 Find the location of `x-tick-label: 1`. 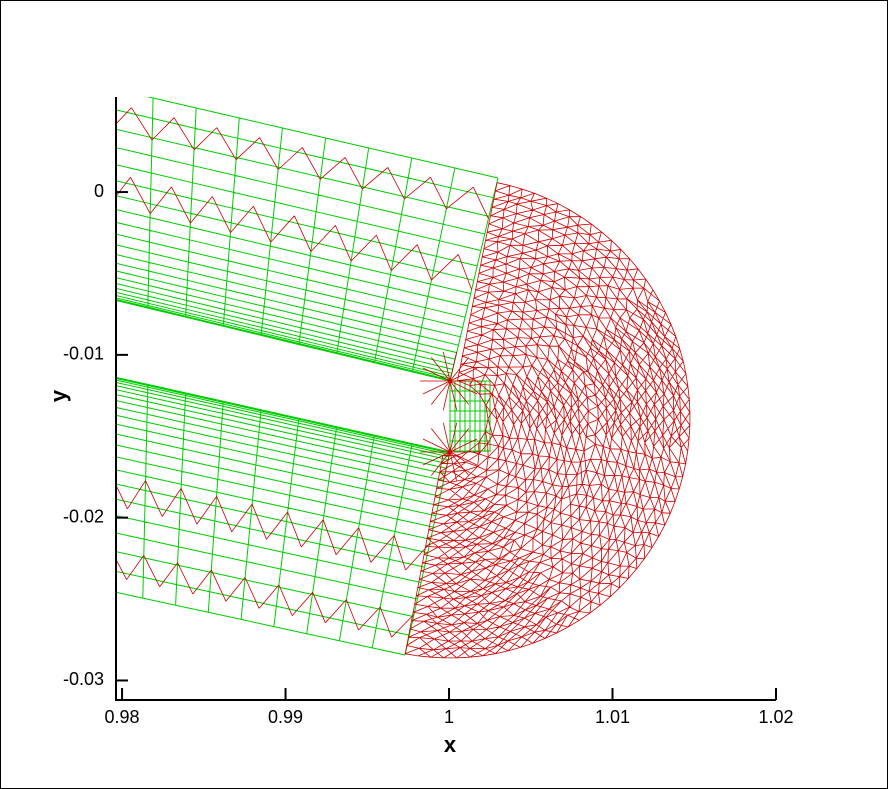

x-tick-label: 1 is located at coordinates (449, 717).